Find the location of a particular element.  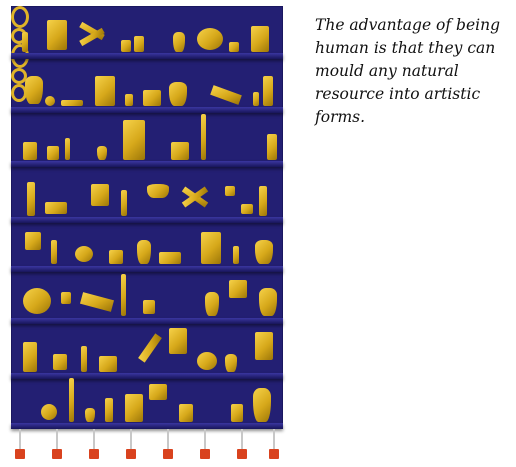

hook-row is located at coordinates (147, 446).